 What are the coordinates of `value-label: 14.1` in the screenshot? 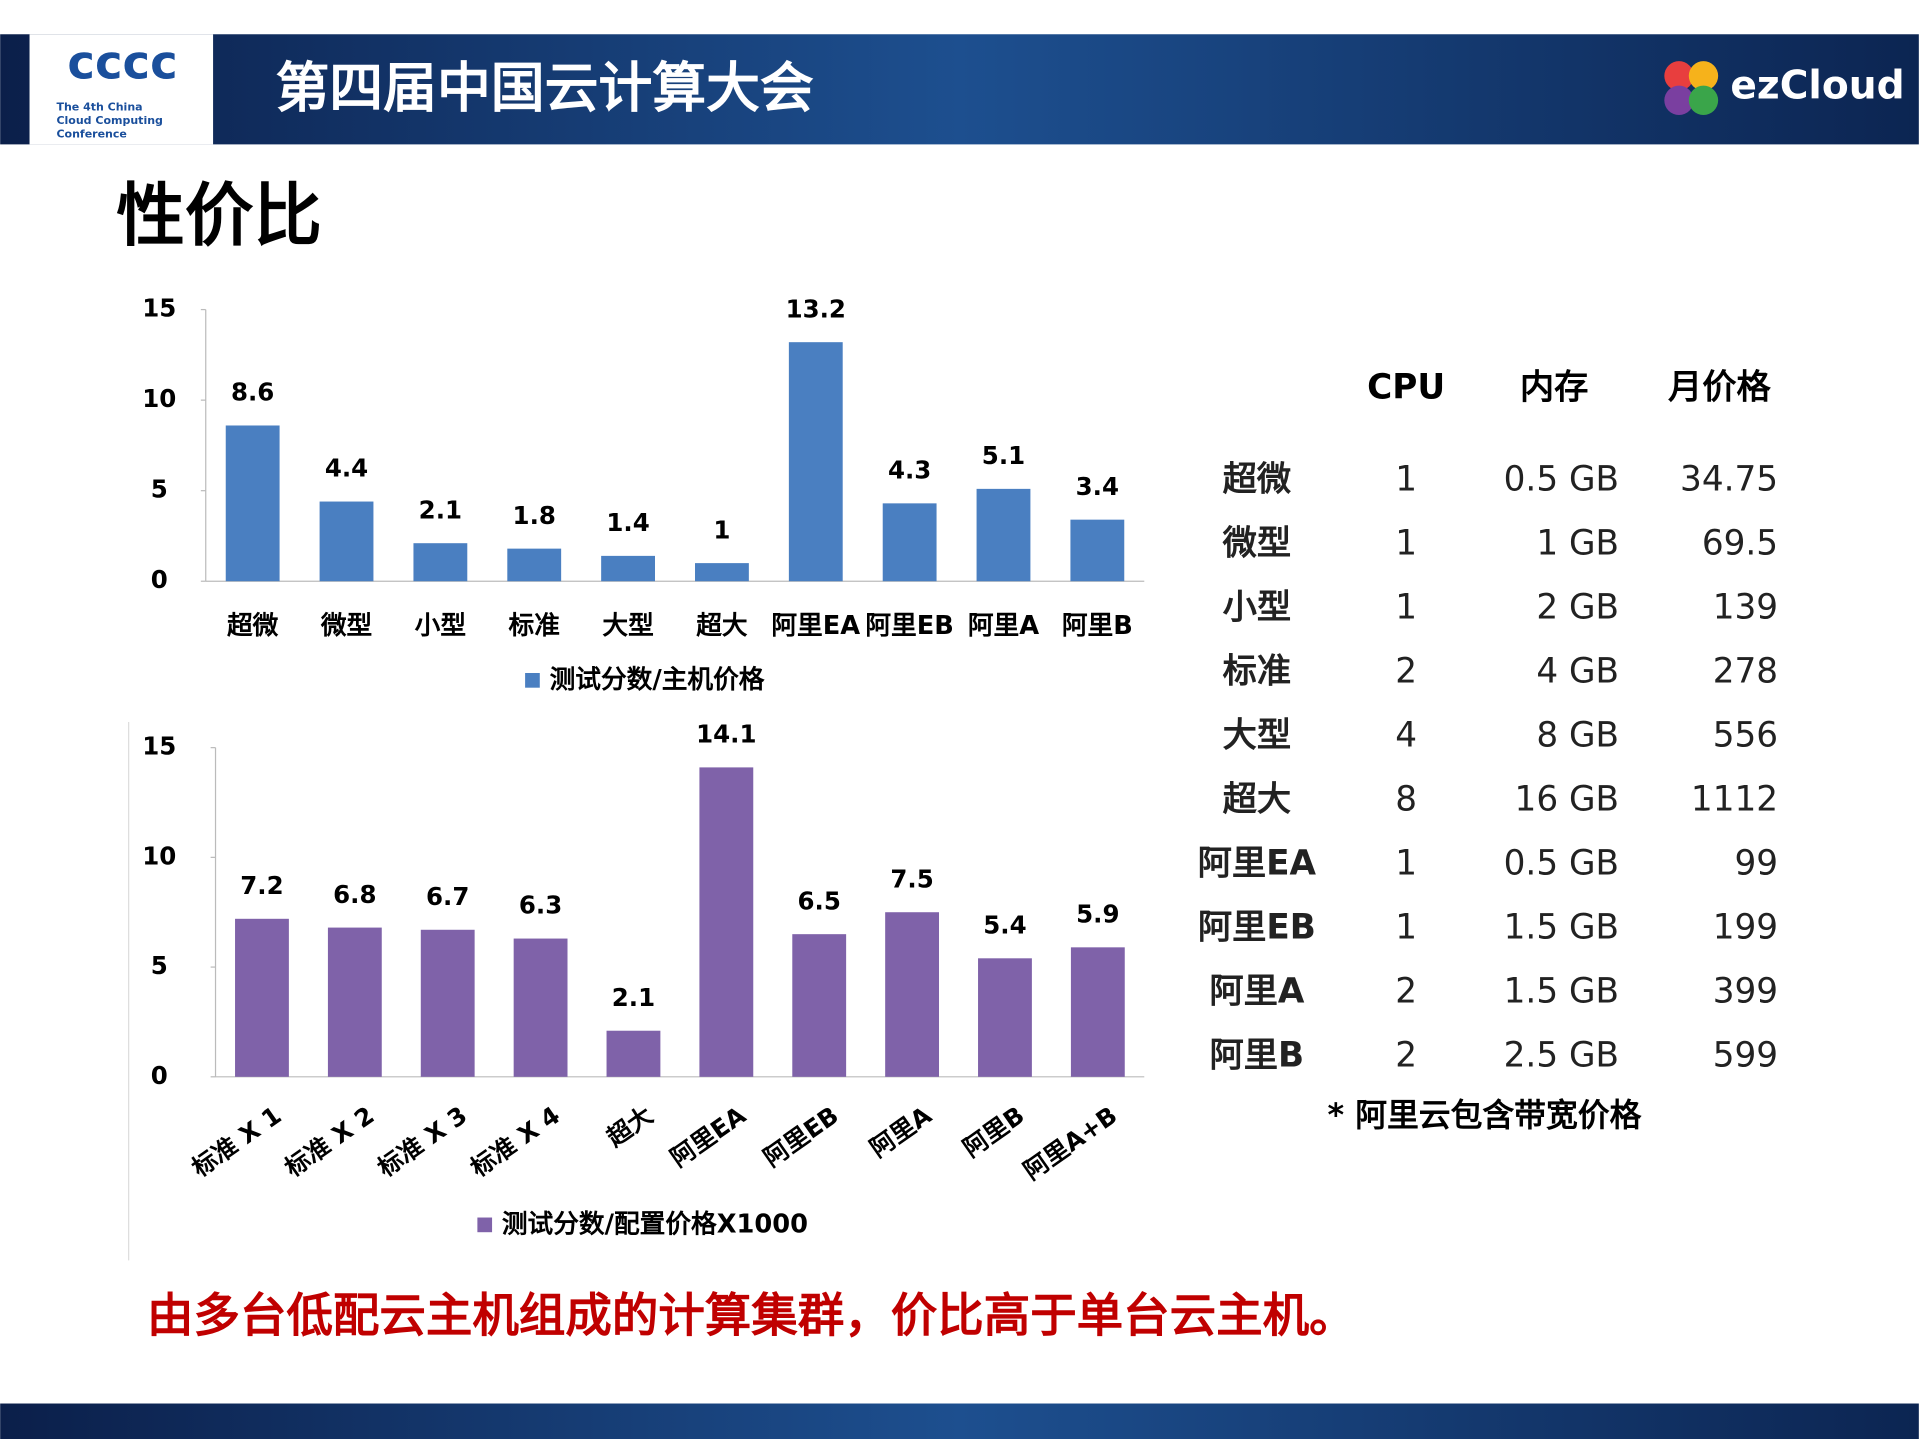 It's located at (726, 734).